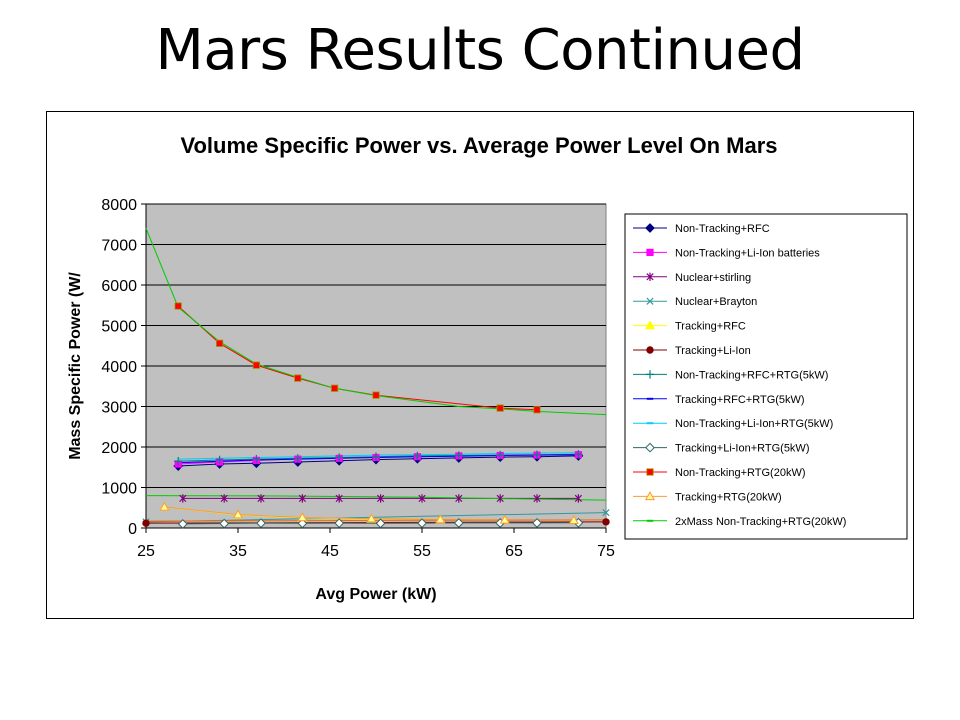 The height and width of the screenshot is (720, 960). I want to click on legend-label: 2xMass Non-Tracking+RTG(20kW), so click(760, 522).